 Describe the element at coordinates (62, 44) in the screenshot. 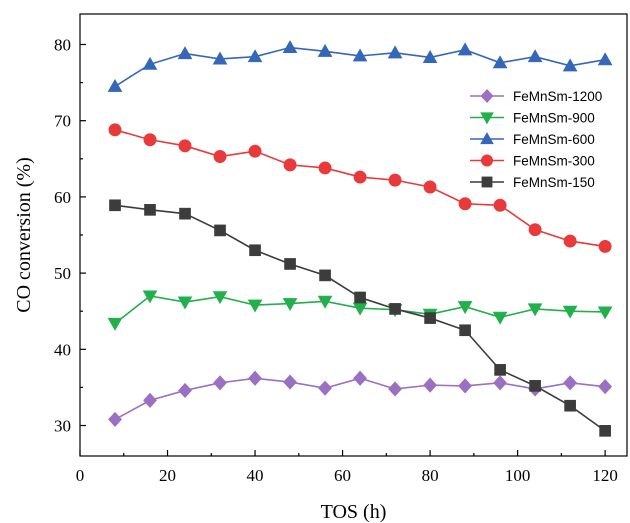

I see `y-tick-label: 80` at that location.